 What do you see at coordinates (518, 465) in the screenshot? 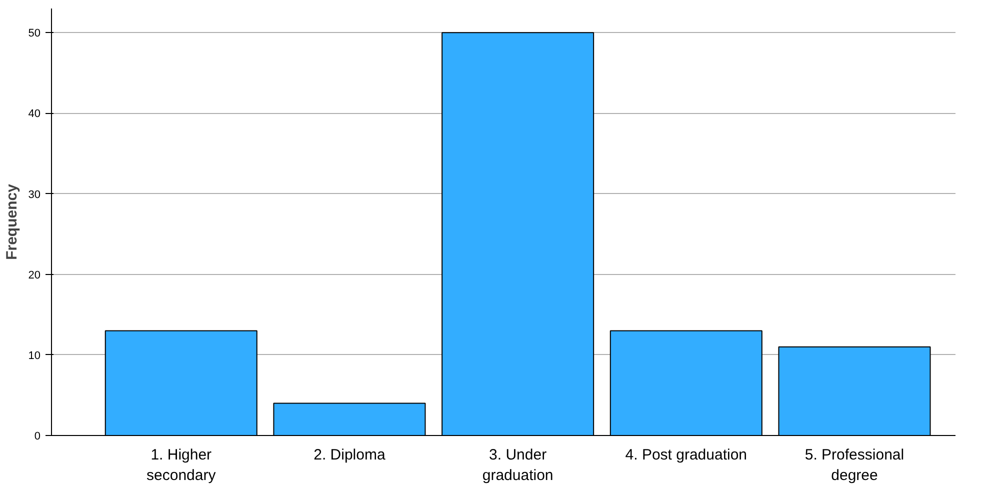
I see `x-tick-label: 3. Under graduation` at bounding box center [518, 465].